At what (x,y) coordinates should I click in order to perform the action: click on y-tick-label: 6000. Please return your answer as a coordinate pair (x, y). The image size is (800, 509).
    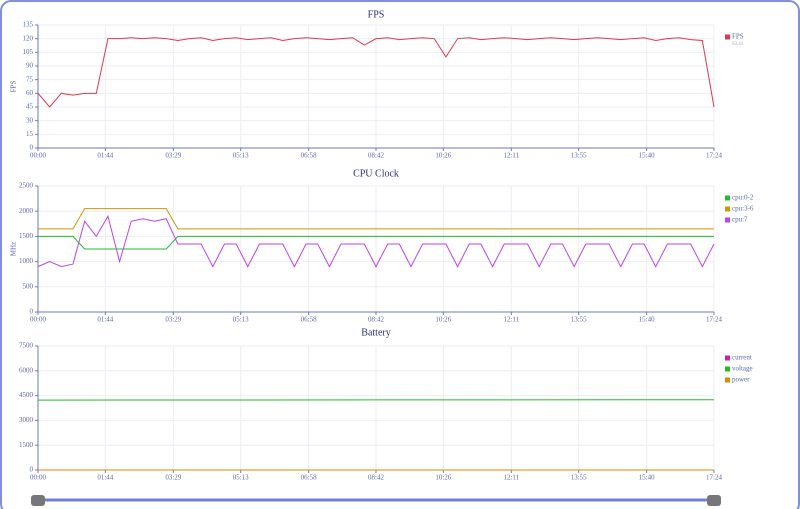
    Looking at the image, I should click on (26, 370).